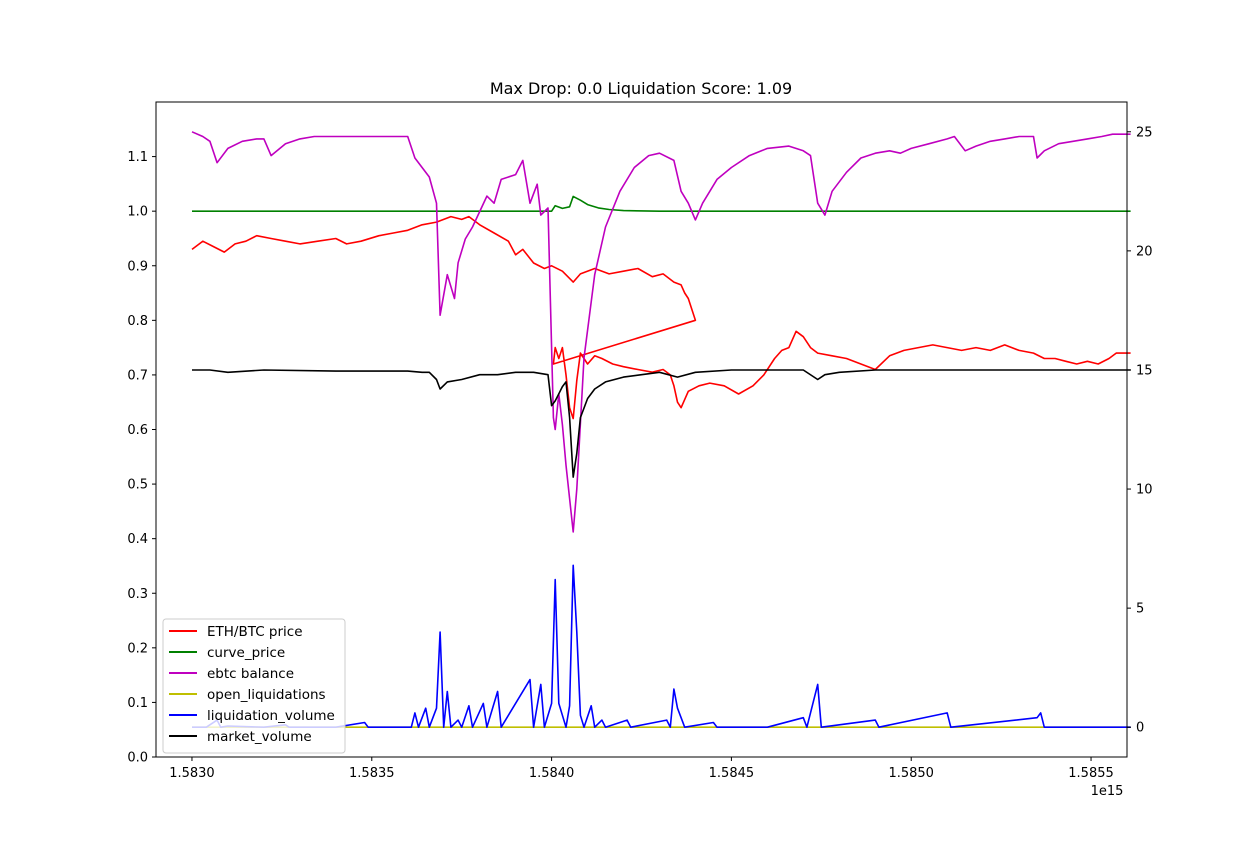 This screenshot has height=850, width=1250. What do you see at coordinates (137, 430) in the screenshot?
I see `y-tick-label: 0.6` at bounding box center [137, 430].